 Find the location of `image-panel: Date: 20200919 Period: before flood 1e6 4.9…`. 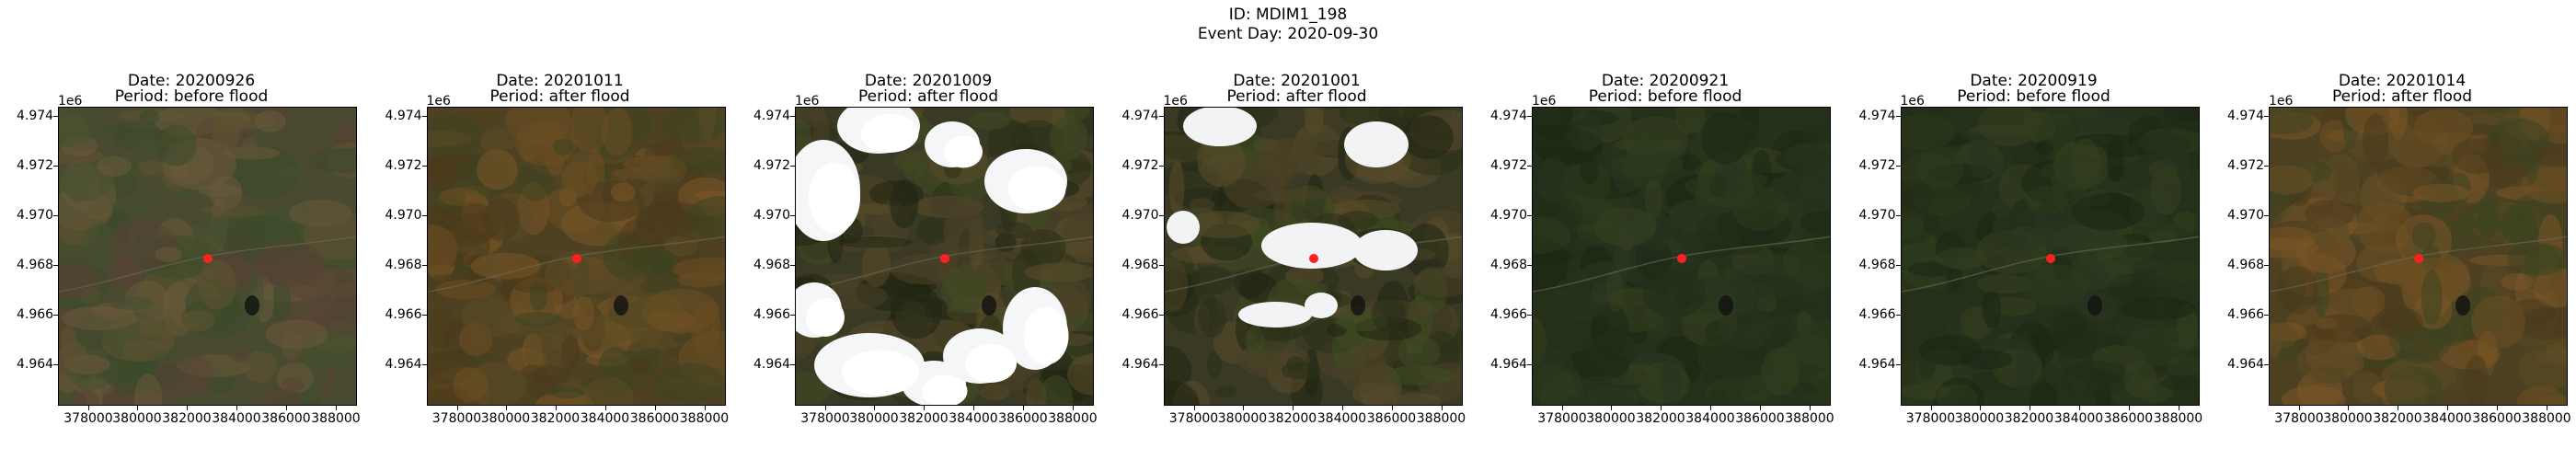

image-panel: Date: 20200919 Period: before flood 1e6 4.9… is located at coordinates (2034, 267).